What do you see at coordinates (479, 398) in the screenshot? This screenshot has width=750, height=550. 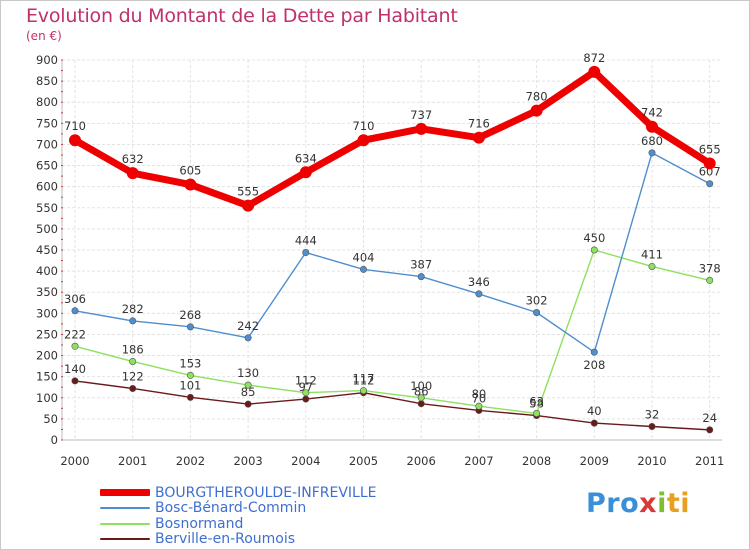 I see `data-label: 70` at bounding box center [479, 398].